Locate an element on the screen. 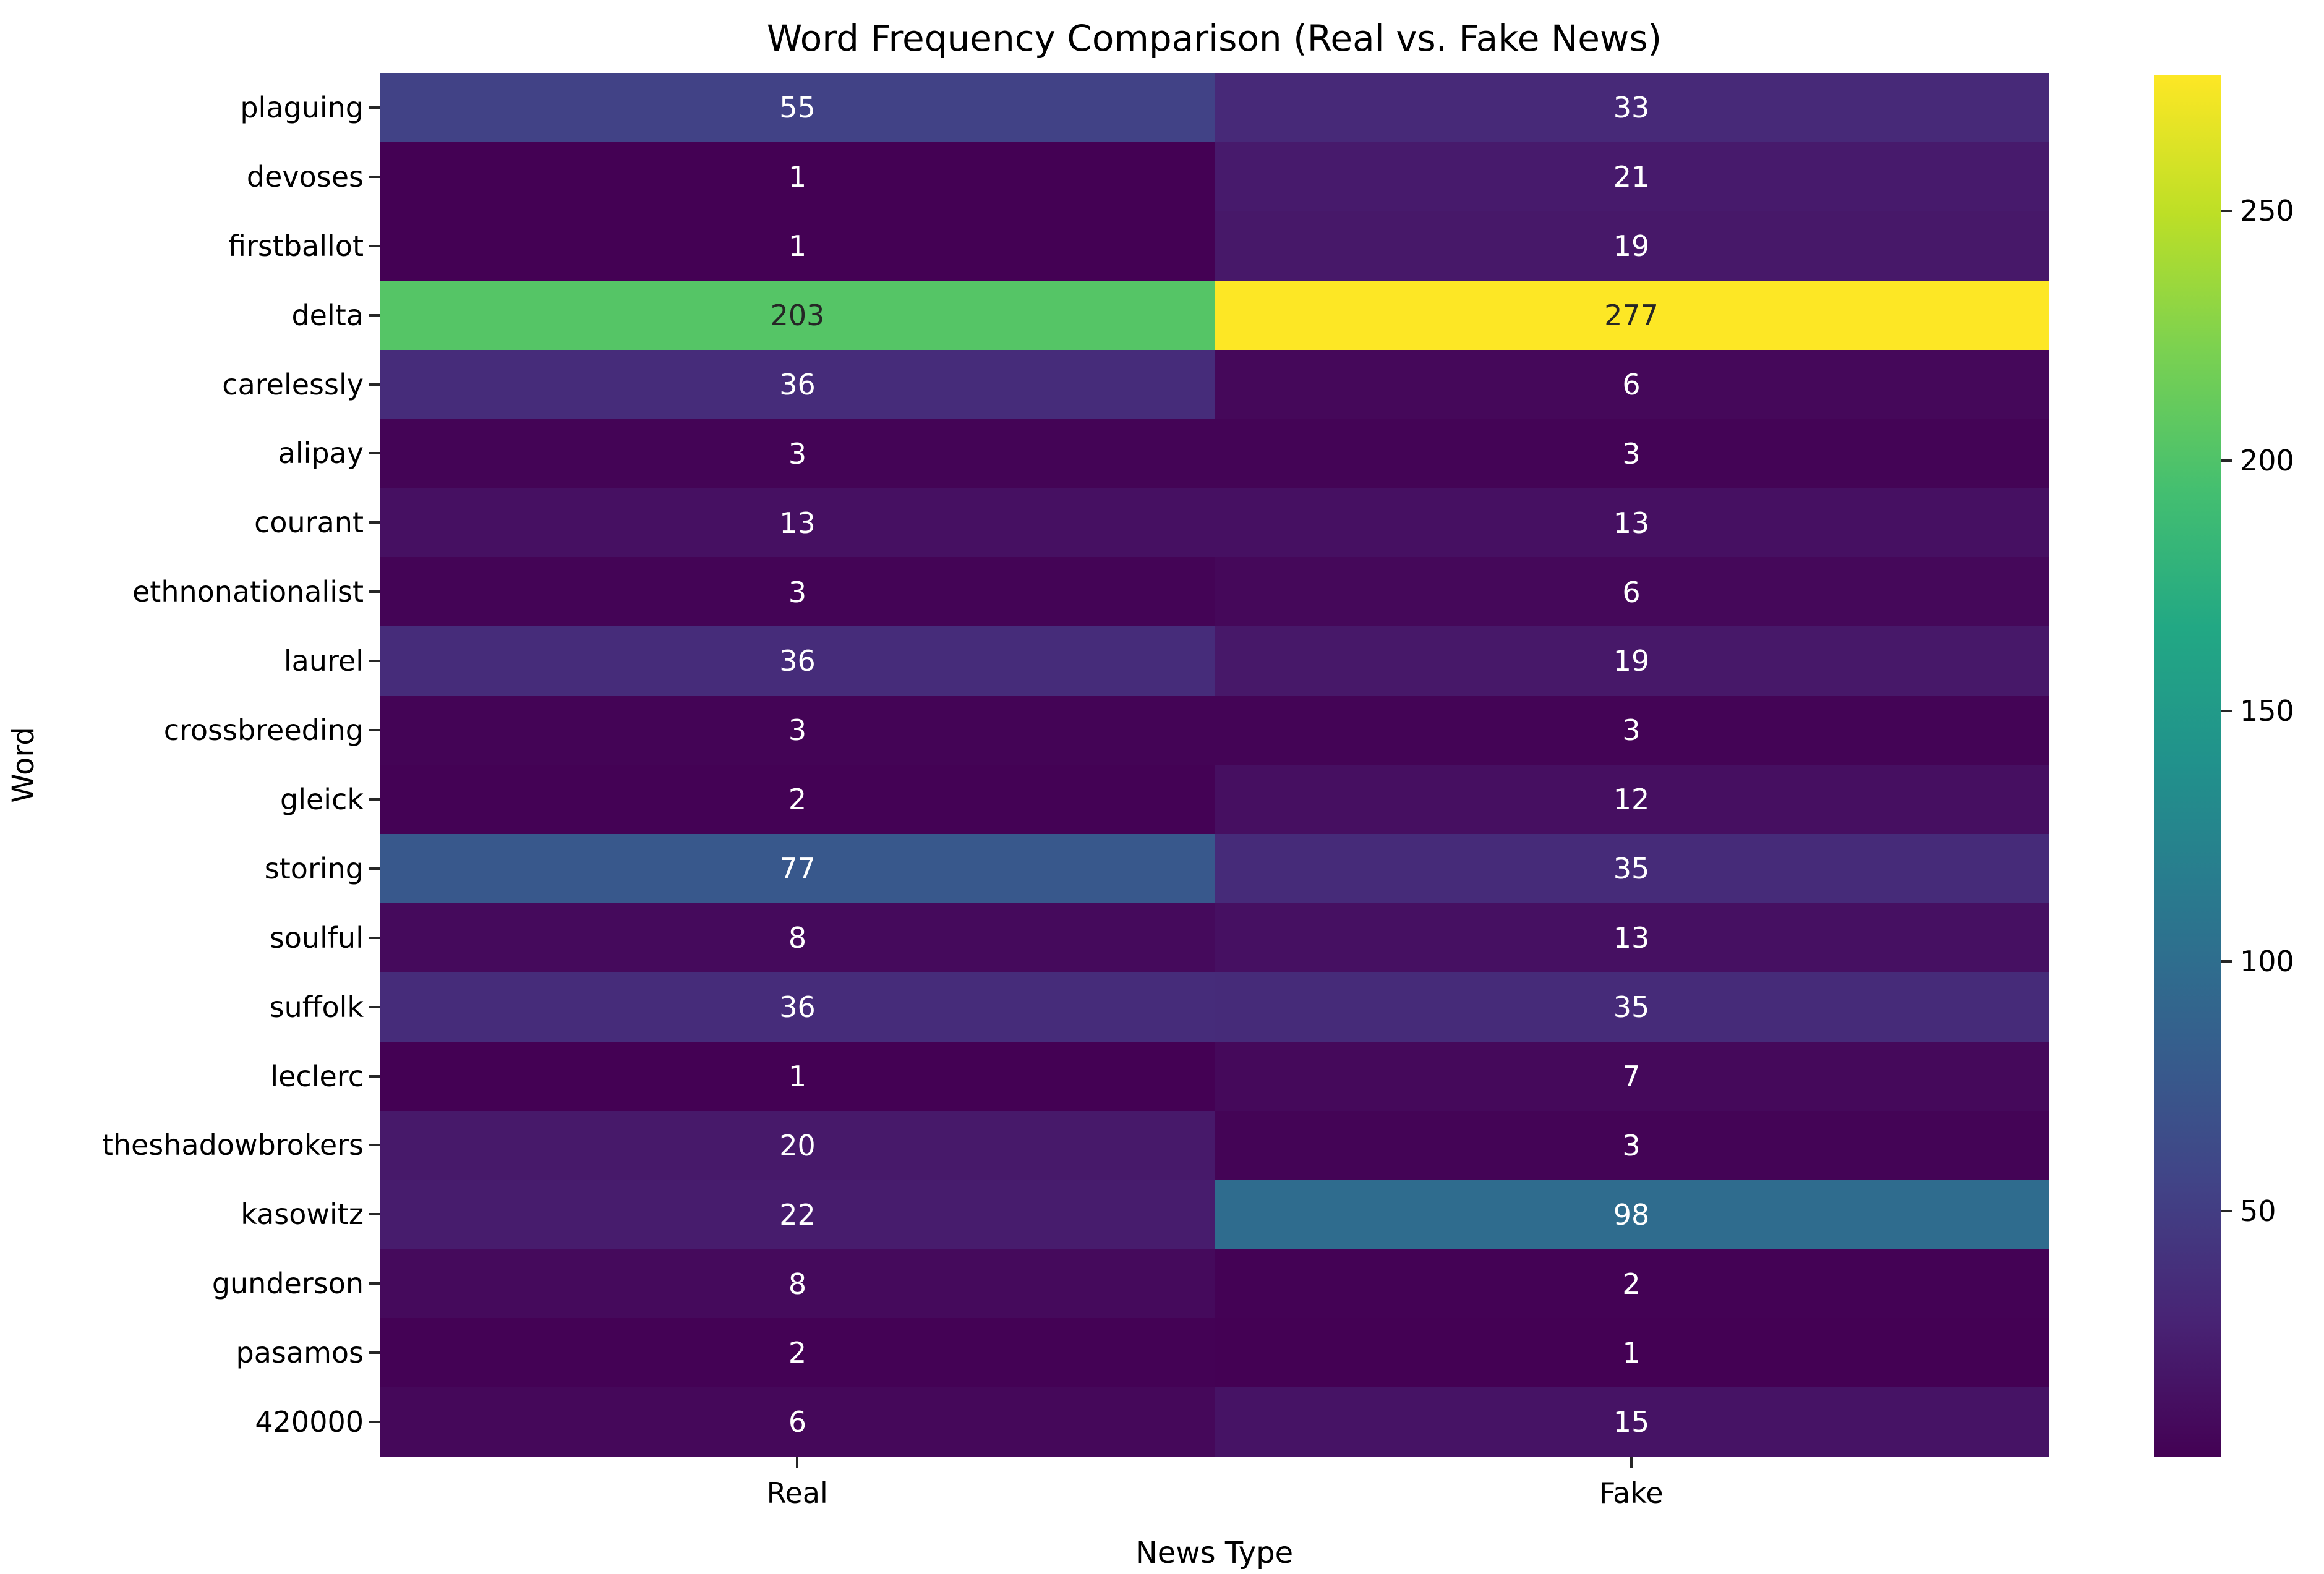 The width and height of the screenshot is (2324, 1574). heatmap-cell: 77 is located at coordinates (797, 868).